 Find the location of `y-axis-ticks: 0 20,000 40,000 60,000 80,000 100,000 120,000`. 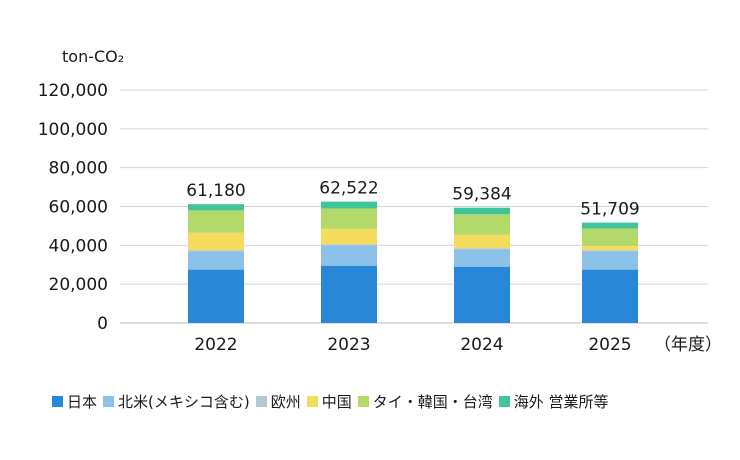

y-axis-ticks: 0 20,000 40,000 60,000 80,000 100,000 120,000 is located at coordinates (73, 207).